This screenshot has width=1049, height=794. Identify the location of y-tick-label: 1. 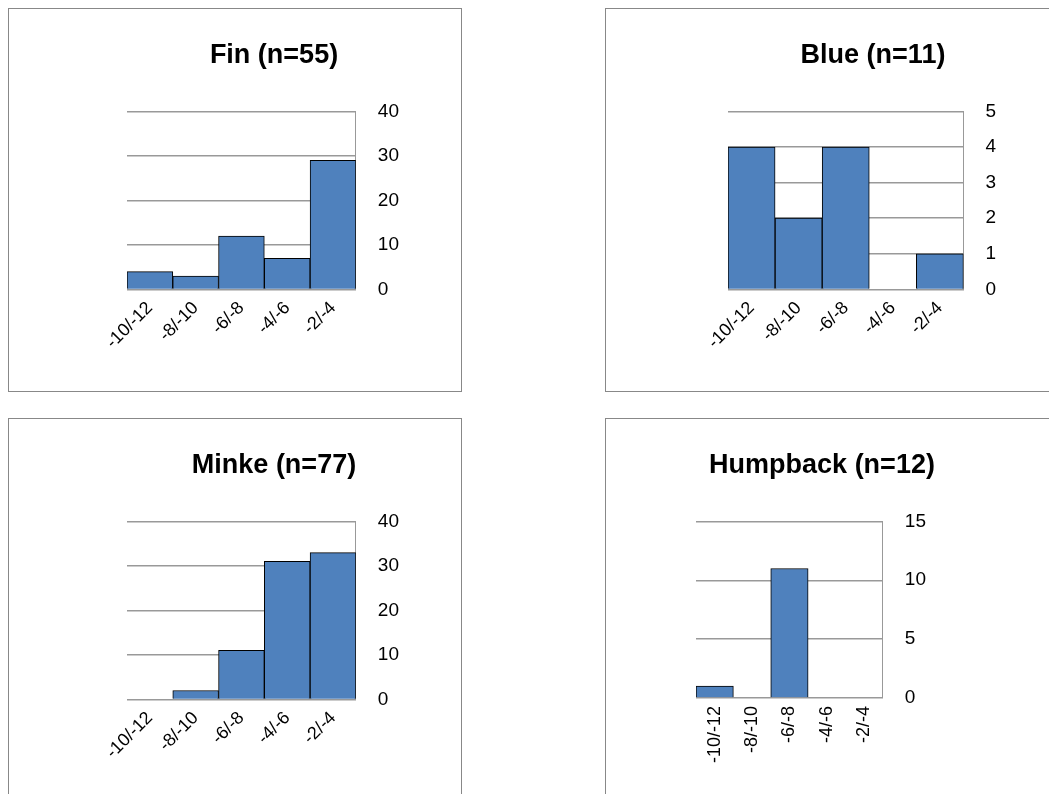
(991, 253).